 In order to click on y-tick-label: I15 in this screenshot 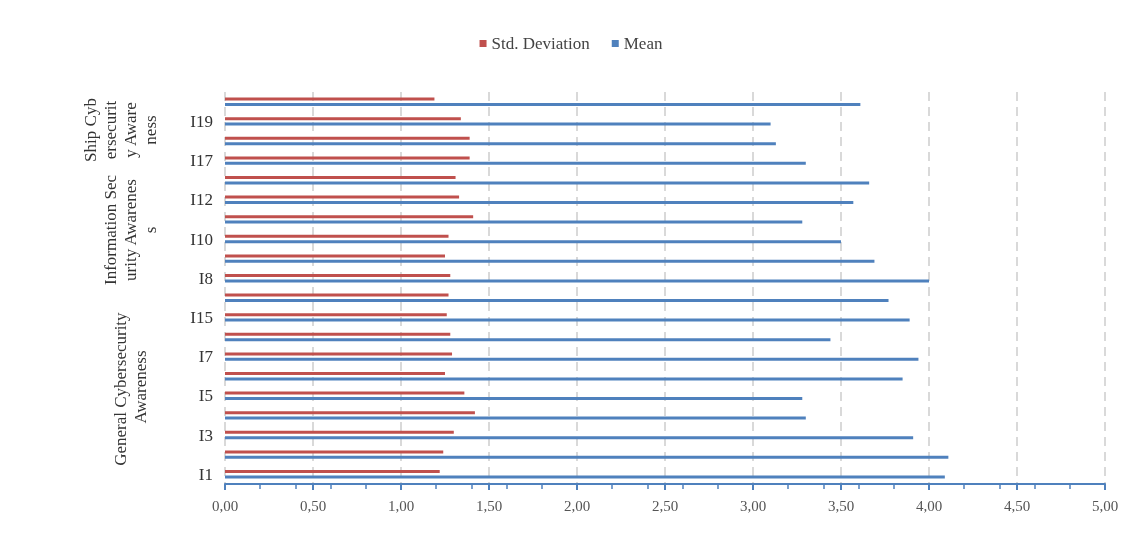, I will do `click(201, 317)`.